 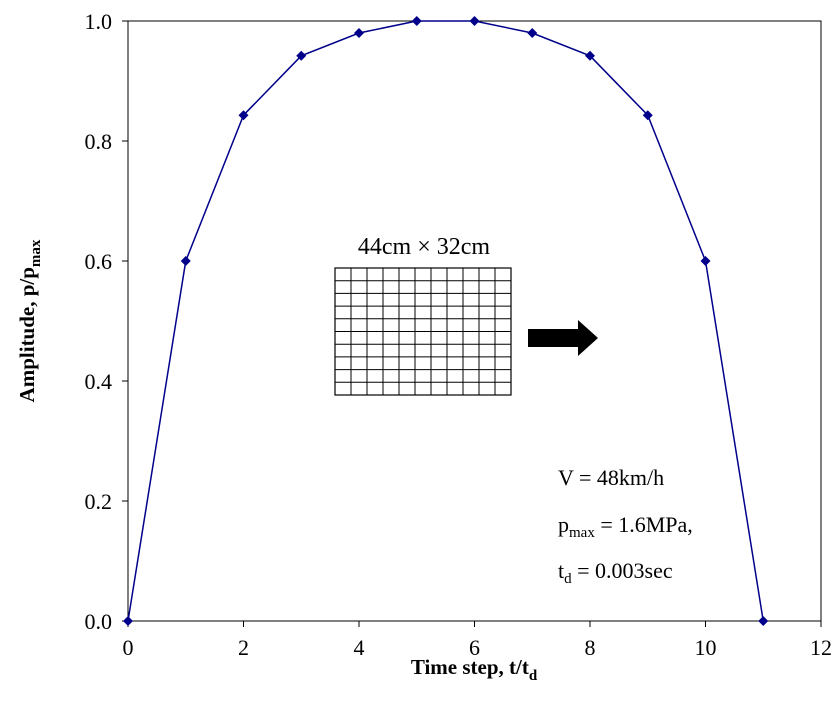 I want to click on x-tick-label: 6, so click(x=474, y=647).